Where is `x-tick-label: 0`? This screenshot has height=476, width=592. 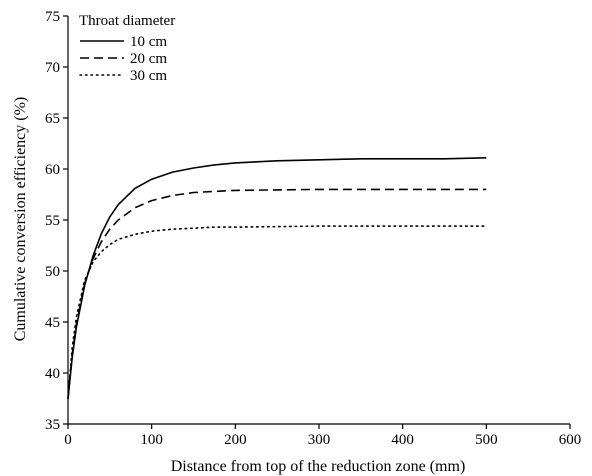 x-tick-label: 0 is located at coordinates (68, 440).